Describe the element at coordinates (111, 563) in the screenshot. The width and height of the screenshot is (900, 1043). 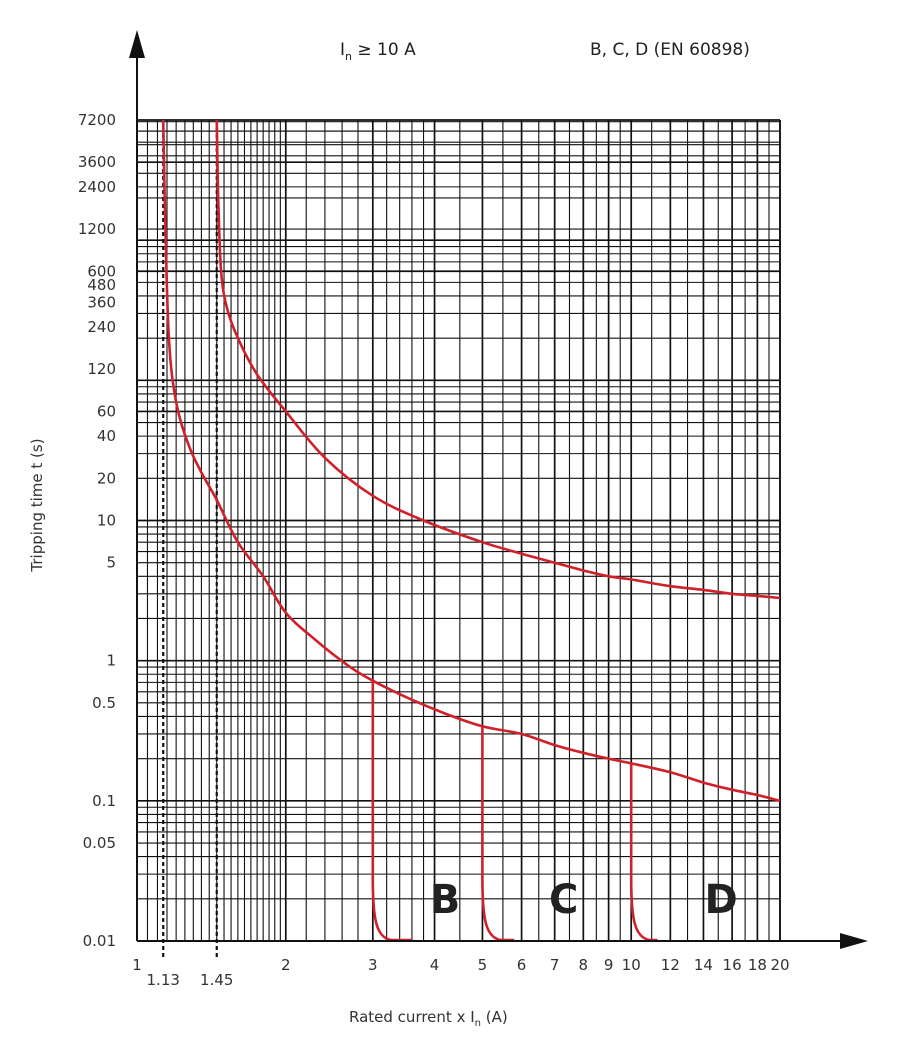
I see `y-tick-label: 5` at that location.